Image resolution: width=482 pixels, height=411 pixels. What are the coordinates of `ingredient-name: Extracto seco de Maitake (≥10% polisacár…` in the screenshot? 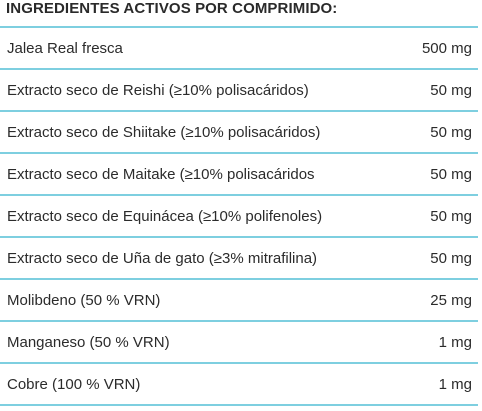 It's located at (161, 174).